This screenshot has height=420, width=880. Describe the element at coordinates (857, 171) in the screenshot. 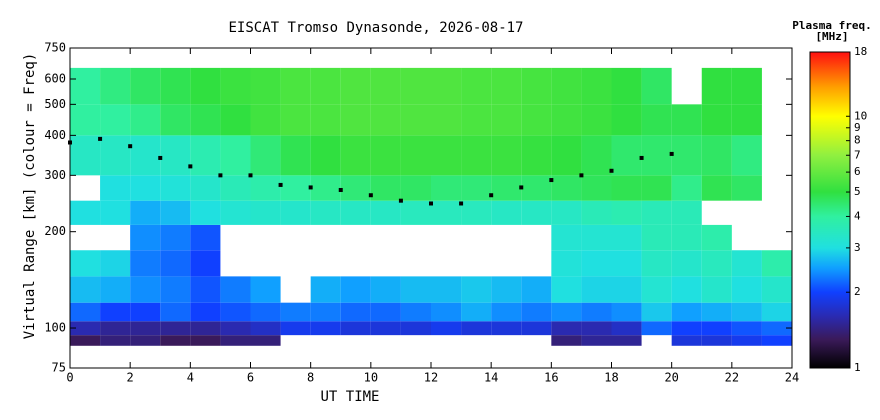

I see `colorbar-tick-label: 6` at that location.